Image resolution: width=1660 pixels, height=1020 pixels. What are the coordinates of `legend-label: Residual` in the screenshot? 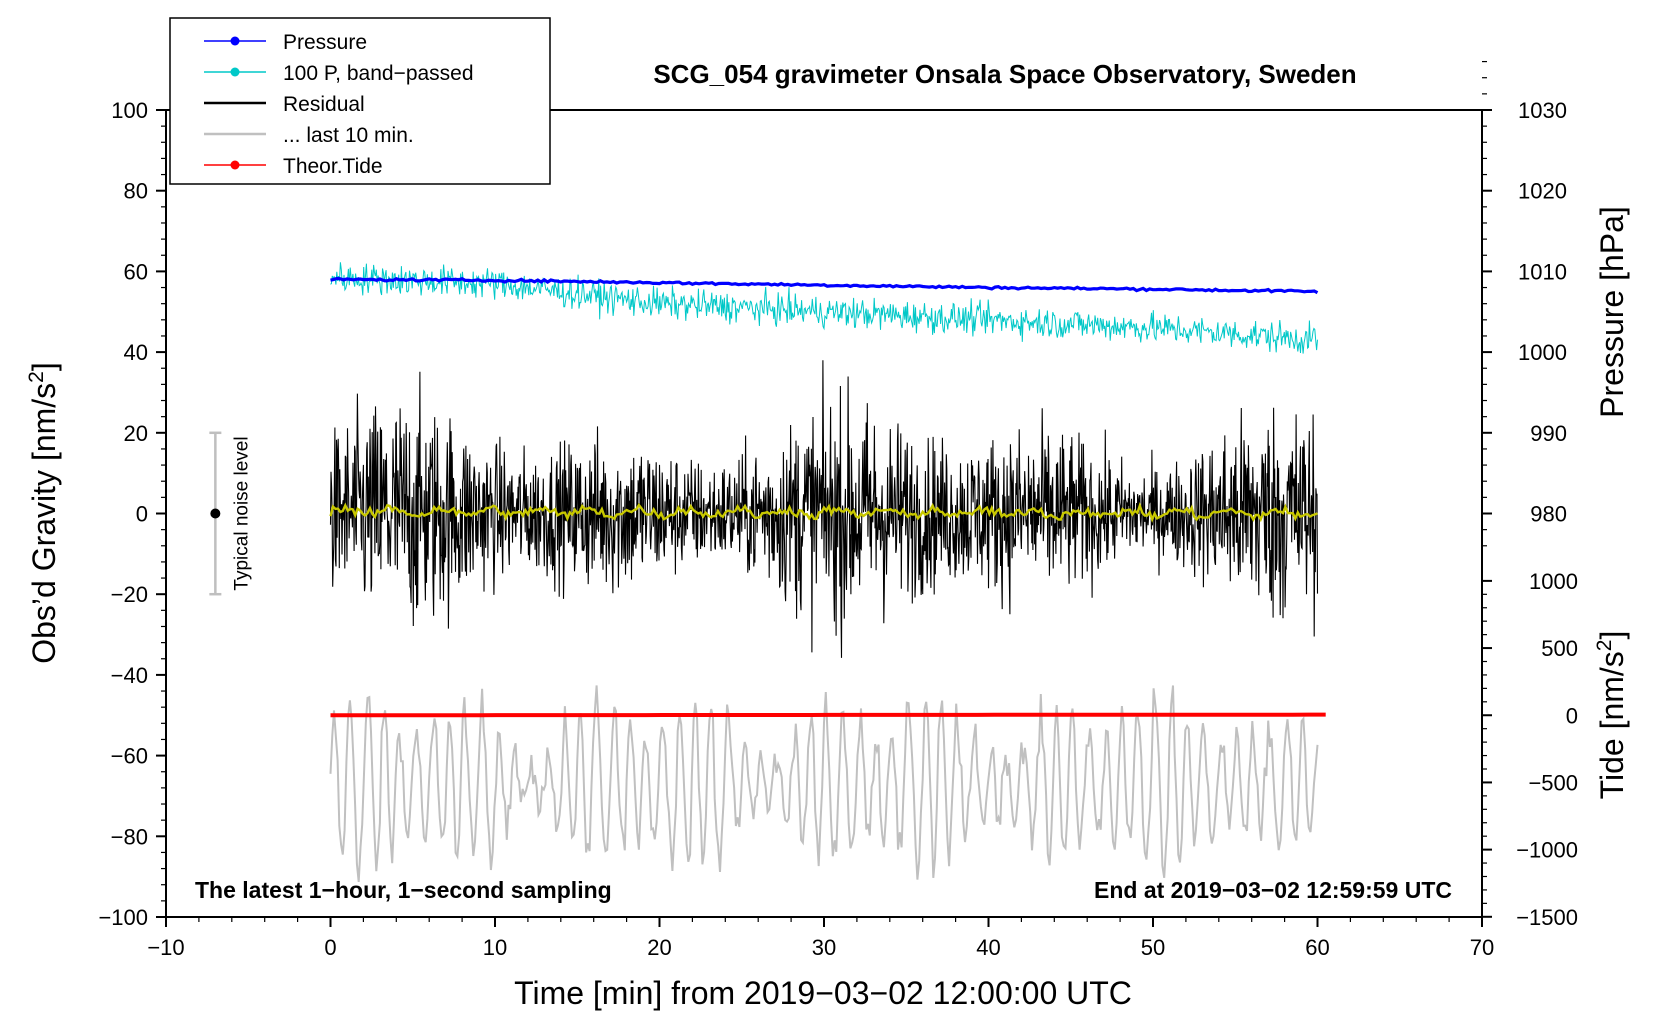 It's located at (324, 104).